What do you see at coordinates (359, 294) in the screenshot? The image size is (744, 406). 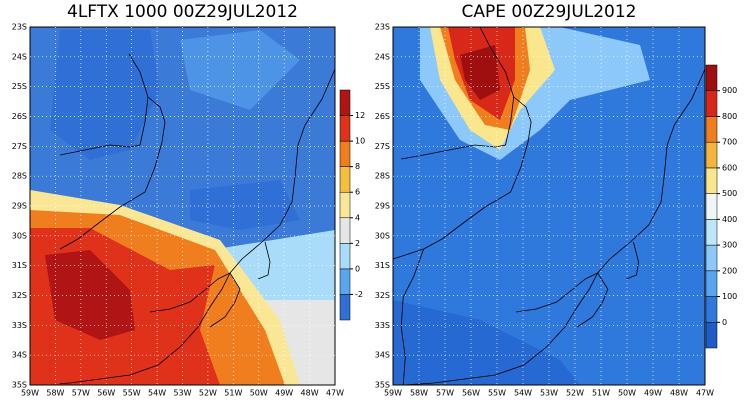 I see `colorbar-label: -2` at bounding box center [359, 294].